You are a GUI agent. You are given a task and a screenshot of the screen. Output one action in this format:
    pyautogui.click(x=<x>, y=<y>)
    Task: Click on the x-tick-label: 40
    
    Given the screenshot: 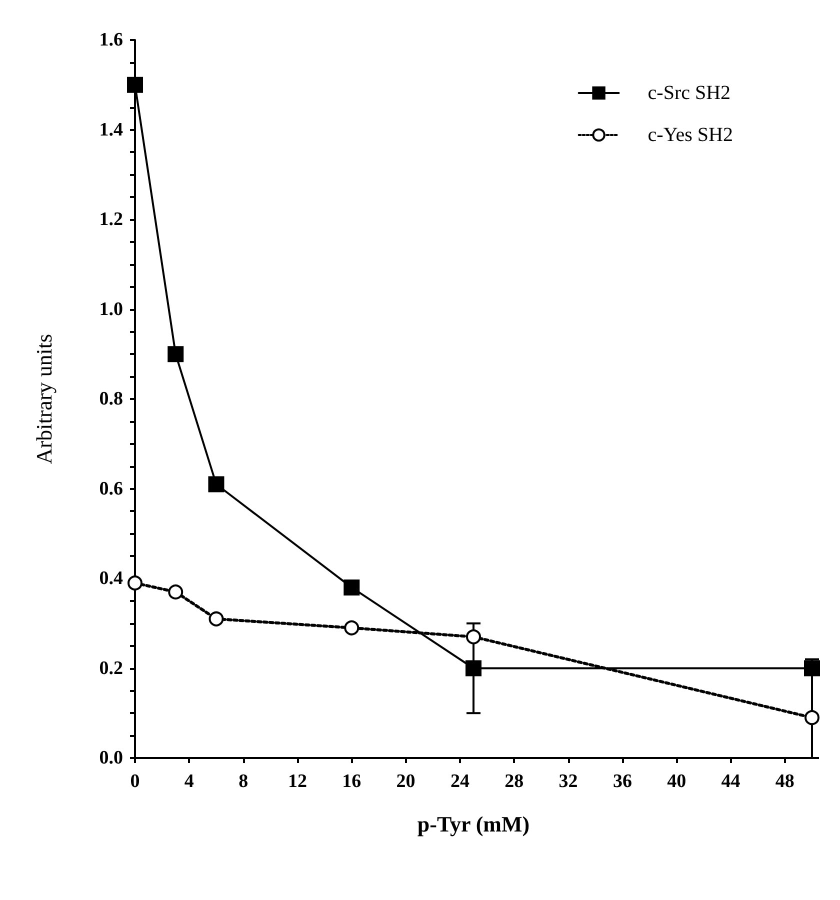 What is the action you would take?
    pyautogui.click(x=676, y=781)
    